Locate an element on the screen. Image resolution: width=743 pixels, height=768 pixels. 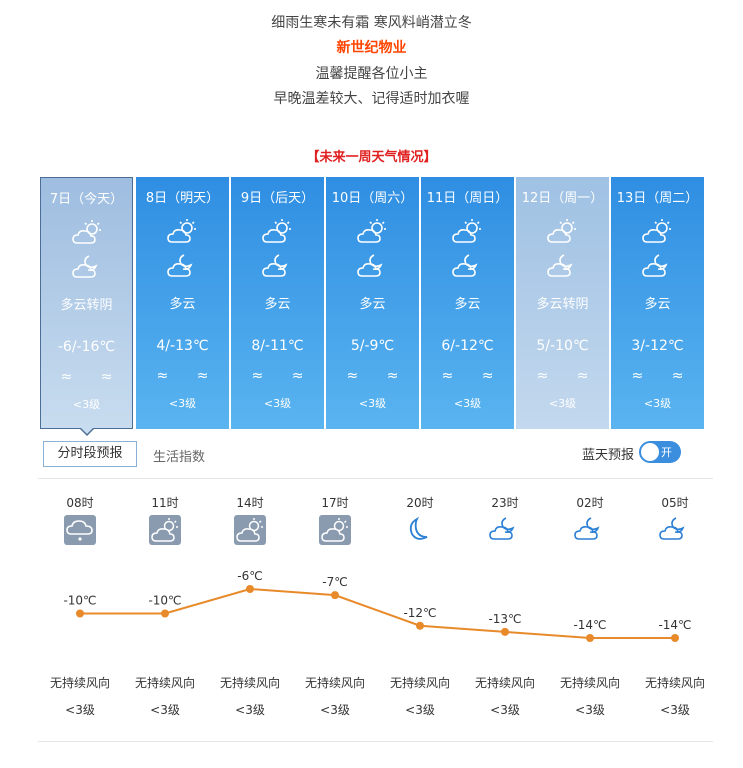
temperature-label: -13℃ is located at coordinates (504, 619).